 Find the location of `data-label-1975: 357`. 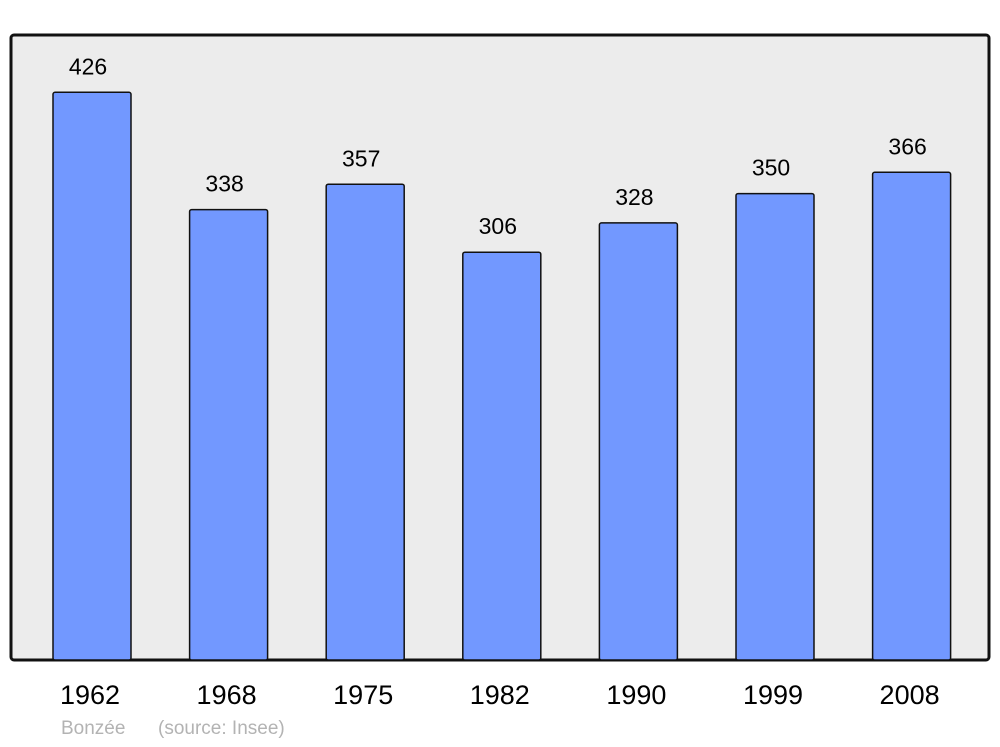

data-label-1975: 357 is located at coordinates (361, 158).